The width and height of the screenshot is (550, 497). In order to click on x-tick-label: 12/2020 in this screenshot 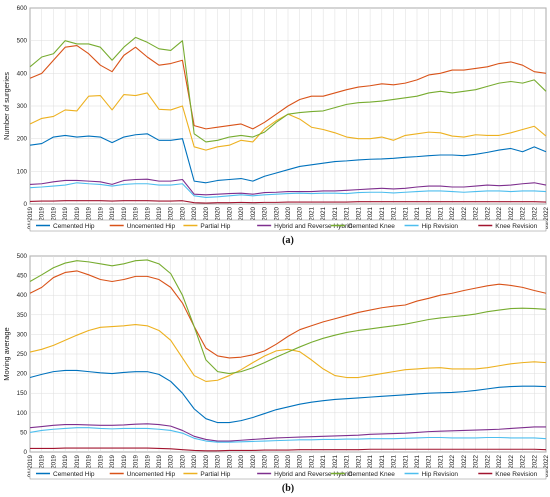, I will do `click(300, 465)`.